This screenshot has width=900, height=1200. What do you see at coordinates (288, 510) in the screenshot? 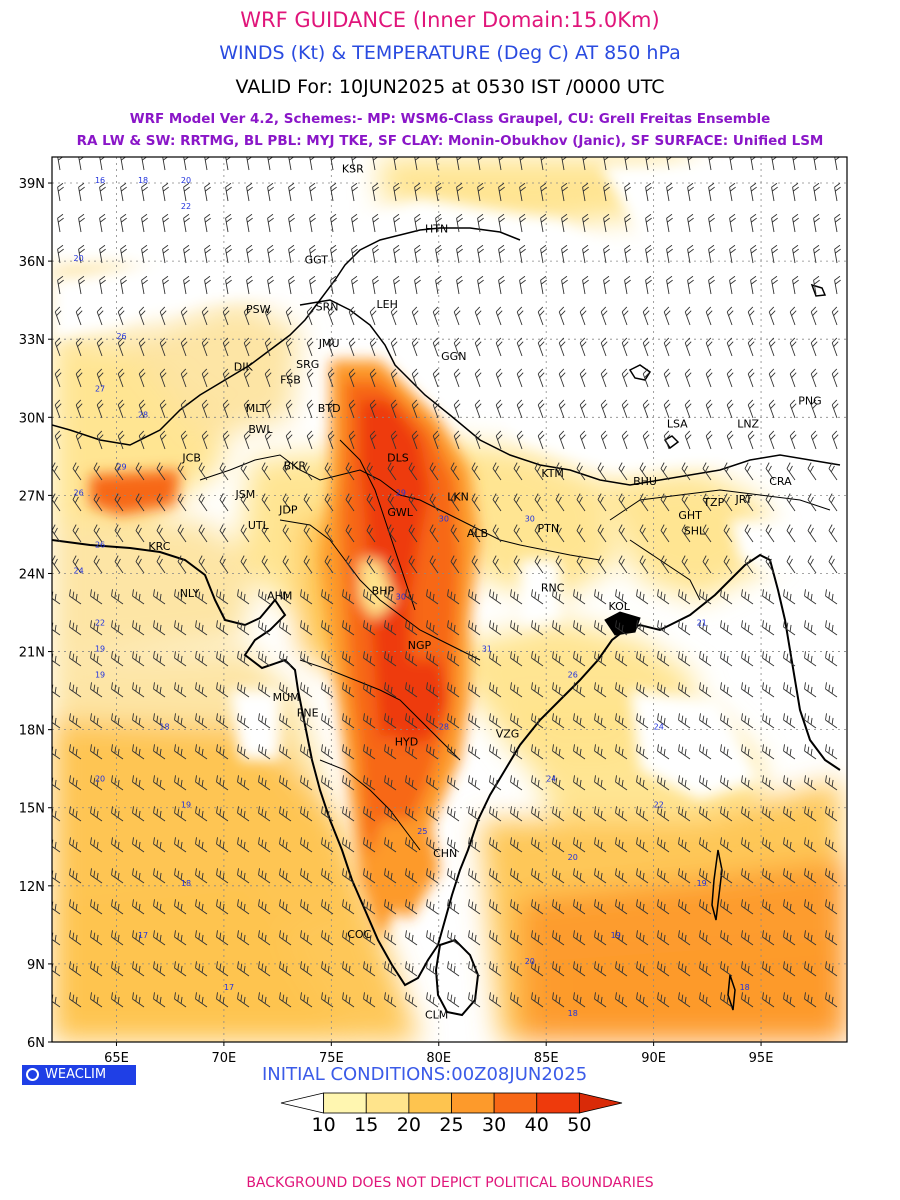
I see `city-label: JDP` at bounding box center [288, 510].